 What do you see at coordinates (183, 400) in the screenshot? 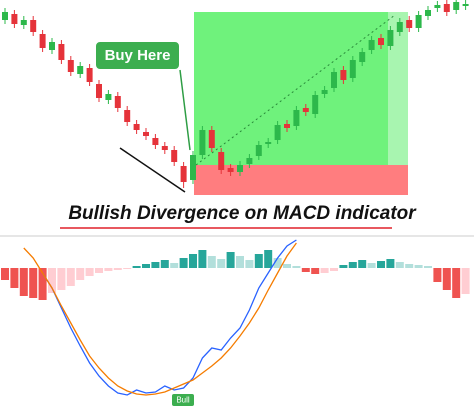
I see `bull-label: Bull` at bounding box center [183, 400].